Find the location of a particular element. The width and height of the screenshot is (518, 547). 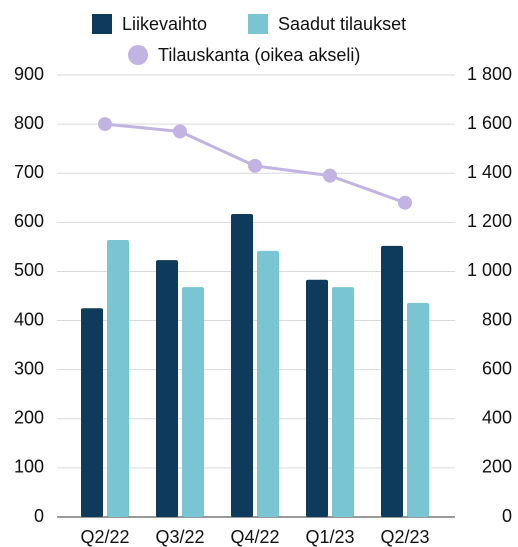

y-tick-label: 400 is located at coordinates (29, 319).